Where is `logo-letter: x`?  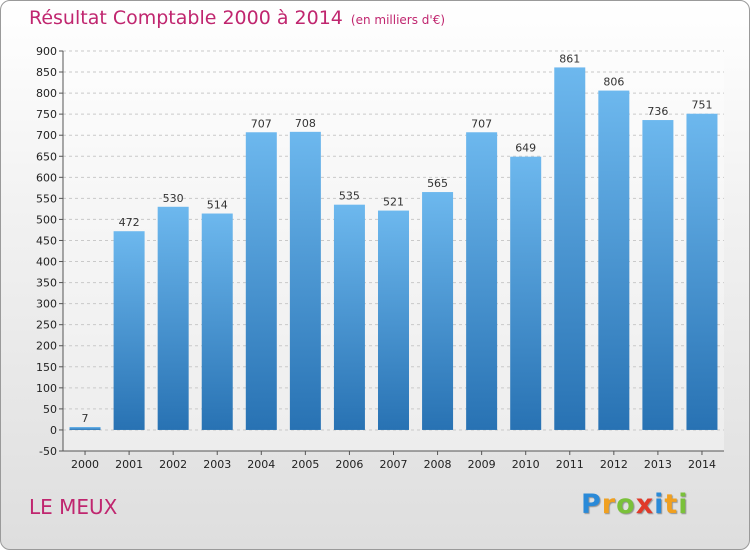
logo-letter: x is located at coordinates (645, 504).